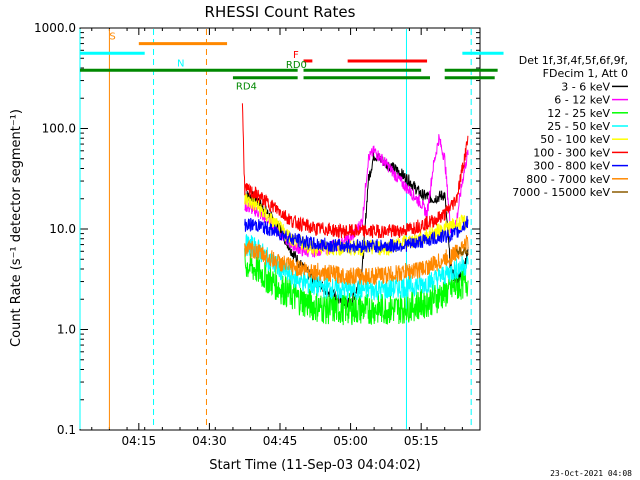 The height and width of the screenshot is (480, 640). What do you see at coordinates (356, 260) in the screenshot?
I see `series-800-7000-kev-line` at bounding box center [356, 260].